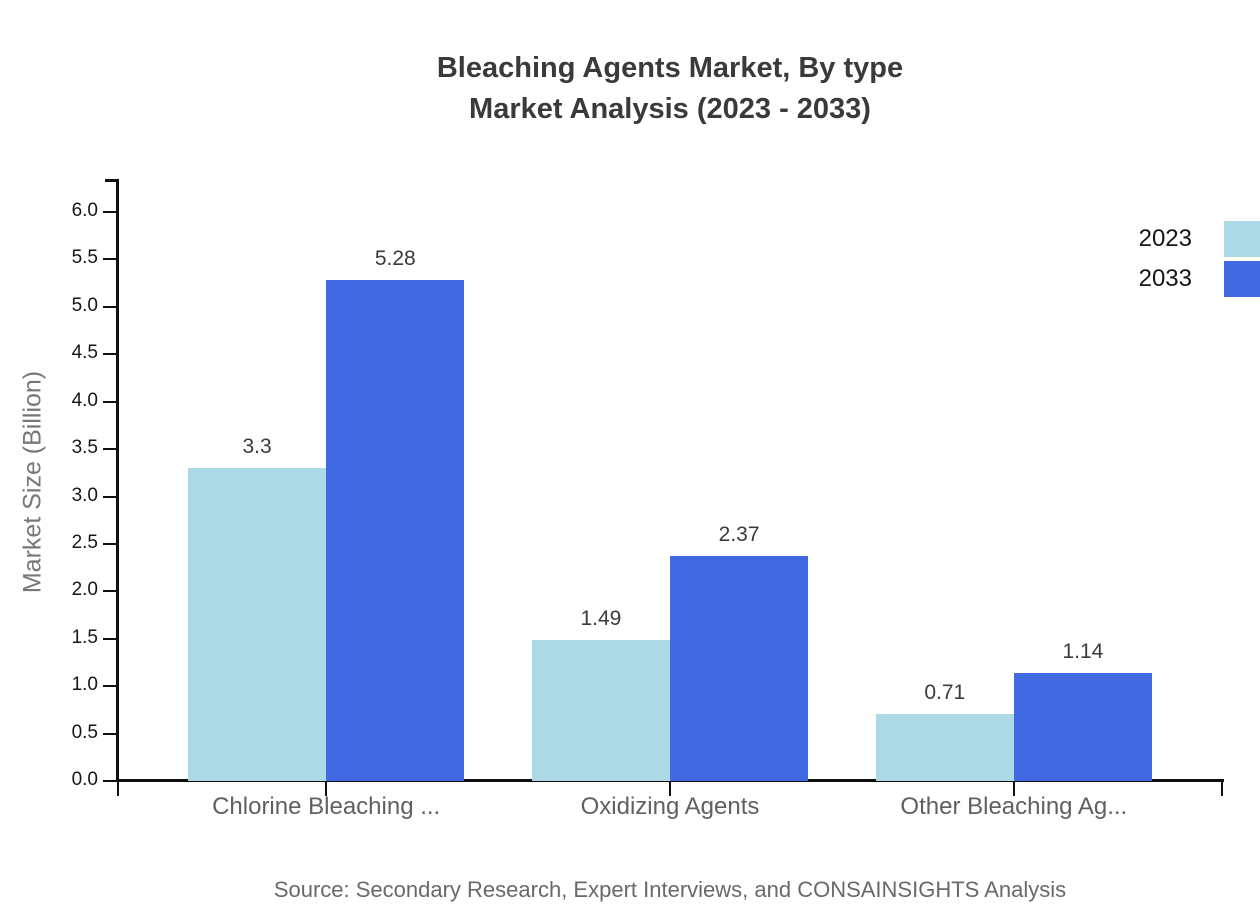  What do you see at coordinates (670, 109) in the screenshot?
I see `chart-title-line2: Market Analysis (2023 - 2033)` at bounding box center [670, 109].